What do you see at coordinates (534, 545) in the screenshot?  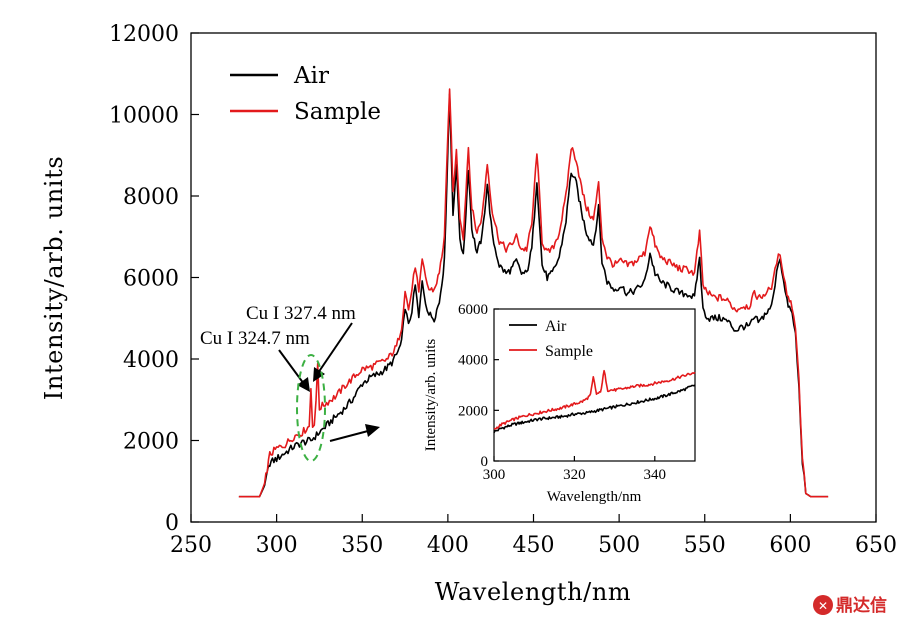 I see `main-x-tick-label: 450` at bounding box center [534, 545].